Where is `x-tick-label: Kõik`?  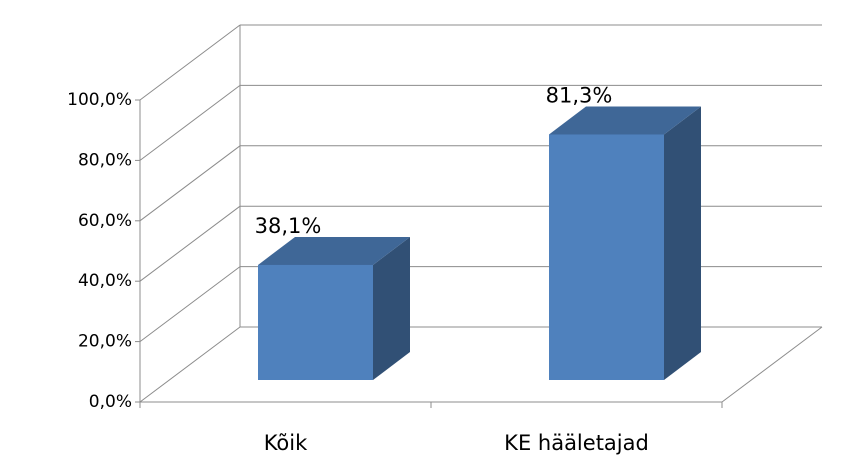
x-tick-label: Kõik is located at coordinates (286, 443).